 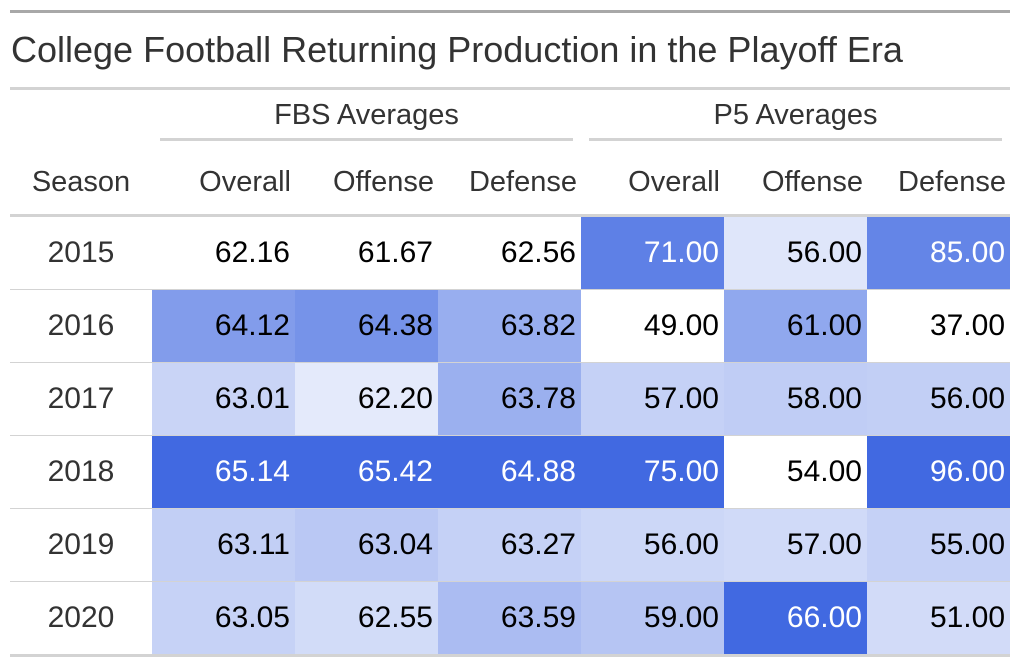 What do you see at coordinates (223, 545) in the screenshot?
I see `value-cell: 63.11` at bounding box center [223, 545].